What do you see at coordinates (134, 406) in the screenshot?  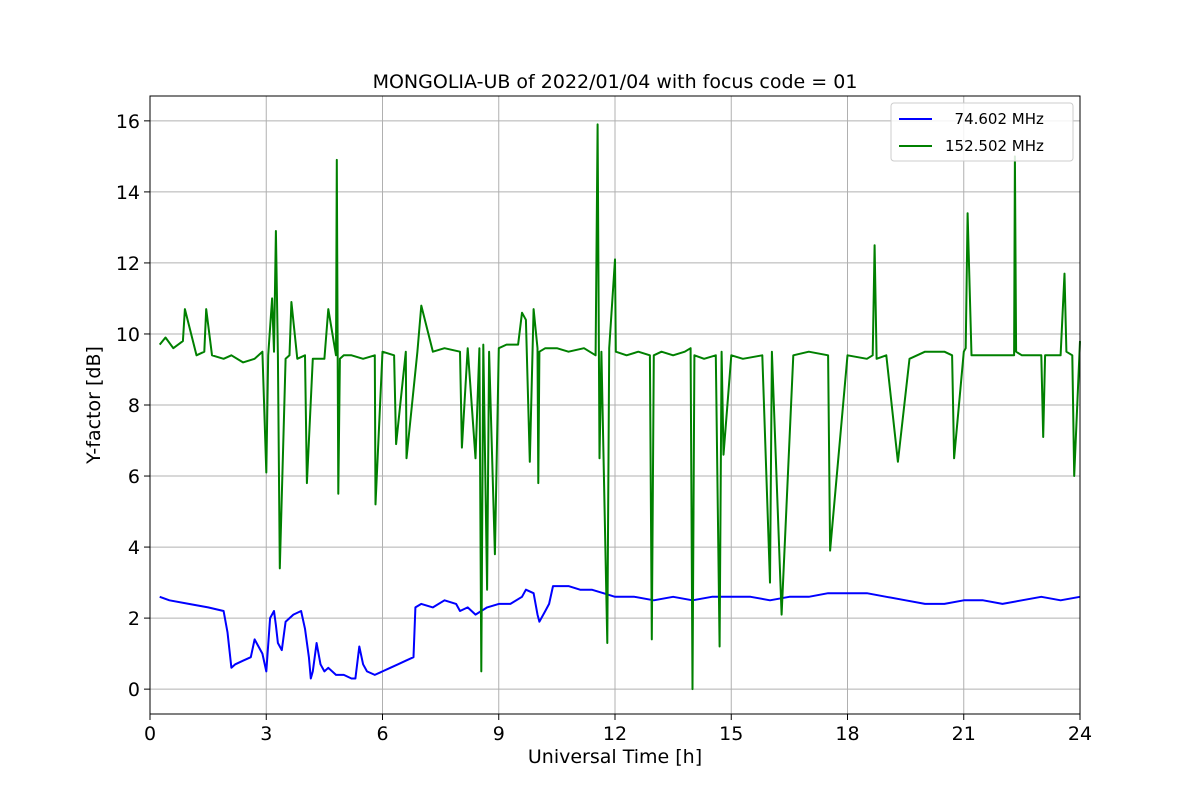 I see `y-tick-label: 8` at bounding box center [134, 406].